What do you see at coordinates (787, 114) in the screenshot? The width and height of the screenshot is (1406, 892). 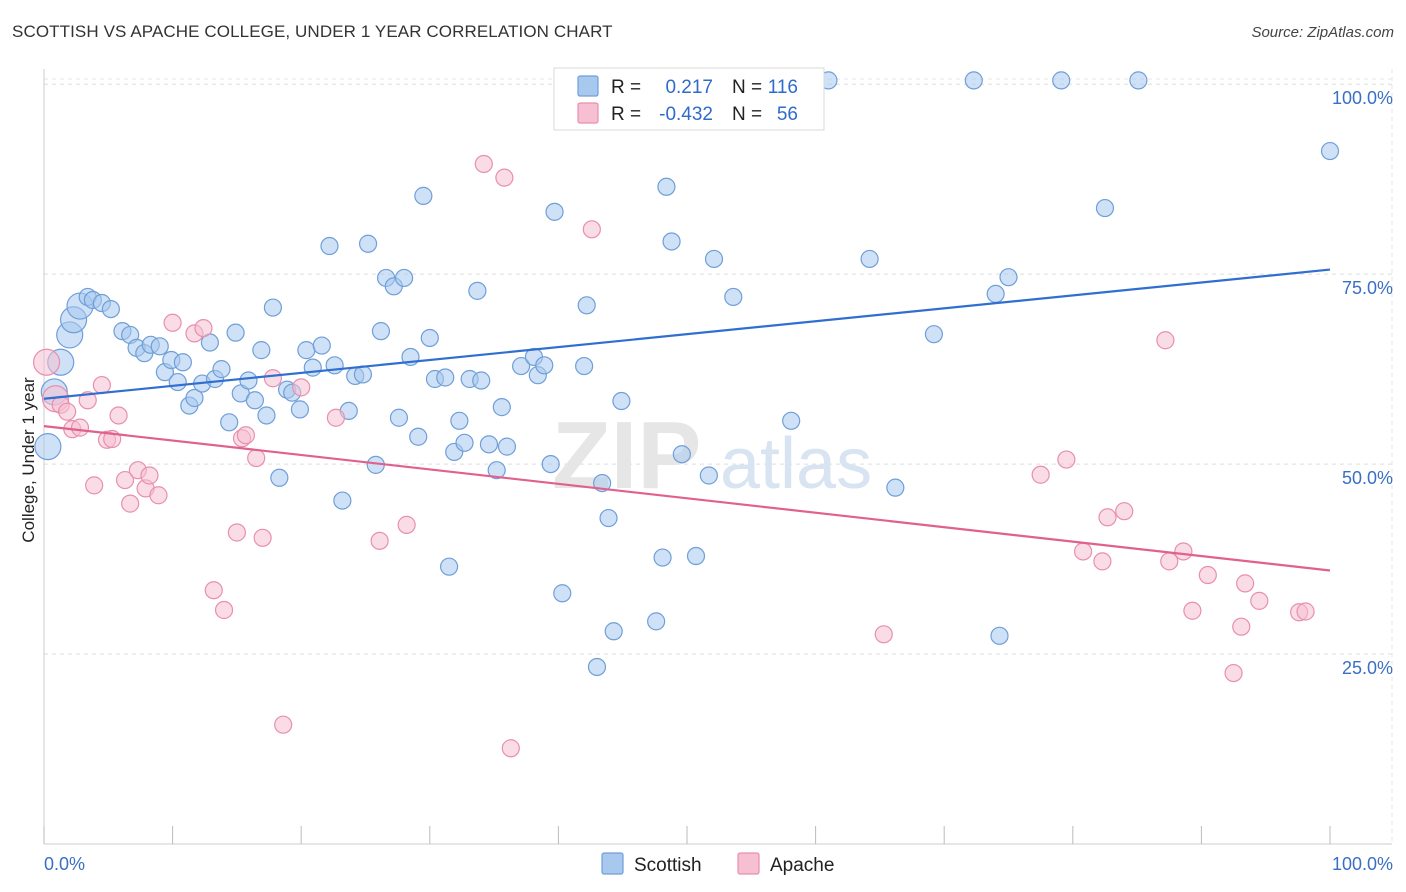 I see `legend-n-value: 56` at bounding box center [787, 114].